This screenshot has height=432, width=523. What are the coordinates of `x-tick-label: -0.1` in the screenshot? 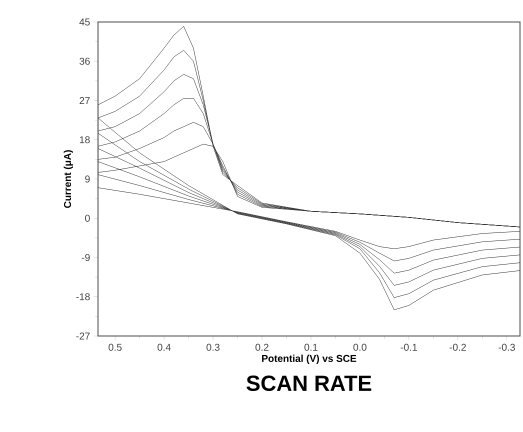 It's located at (408, 347).